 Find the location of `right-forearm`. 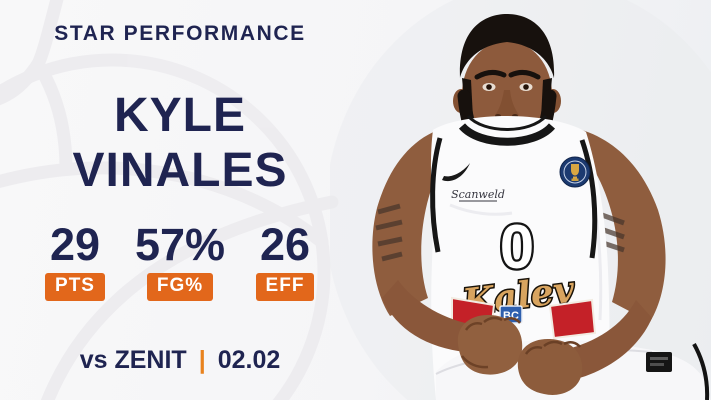

right-forearm is located at coordinates (608, 340).